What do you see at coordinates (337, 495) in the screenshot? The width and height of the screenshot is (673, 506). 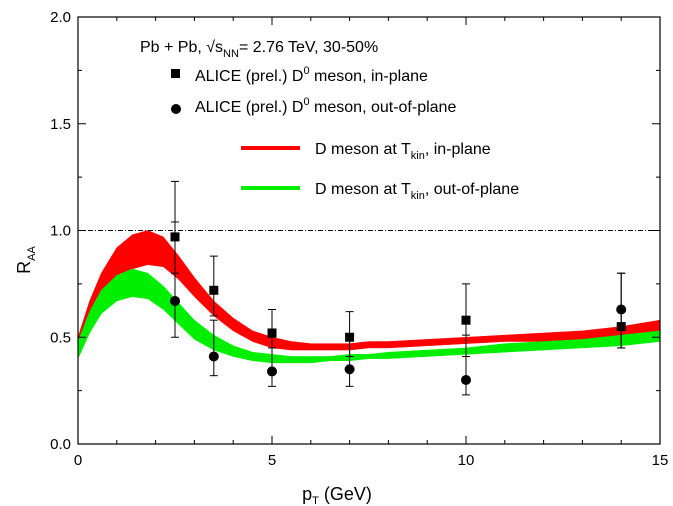 I see `x-axis-title: pT (GeV)` at bounding box center [337, 495].